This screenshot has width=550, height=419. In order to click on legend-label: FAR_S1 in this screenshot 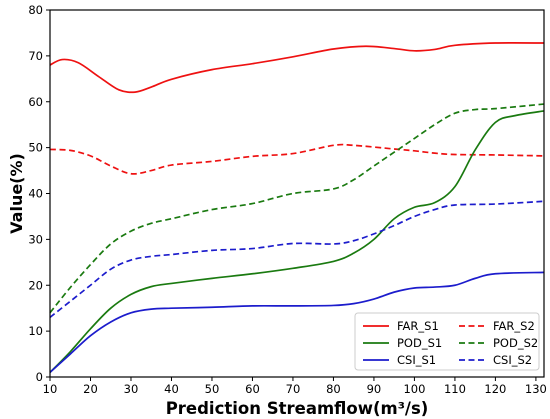, I will do `click(418, 326)`.